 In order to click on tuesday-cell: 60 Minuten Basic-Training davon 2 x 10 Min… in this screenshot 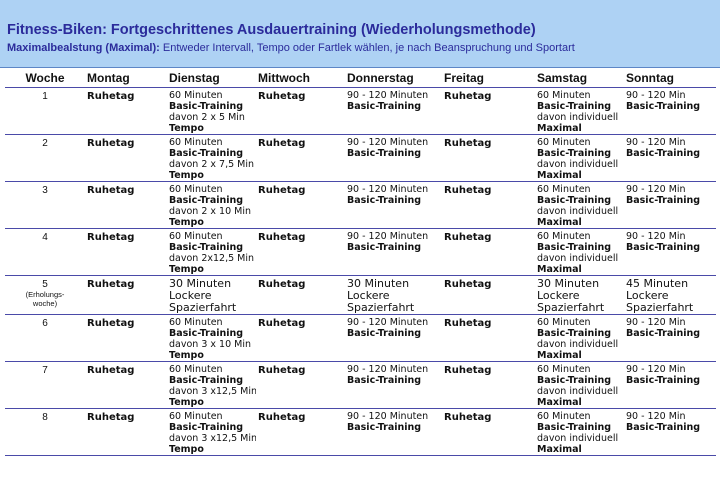, I will do `click(211, 205)`.